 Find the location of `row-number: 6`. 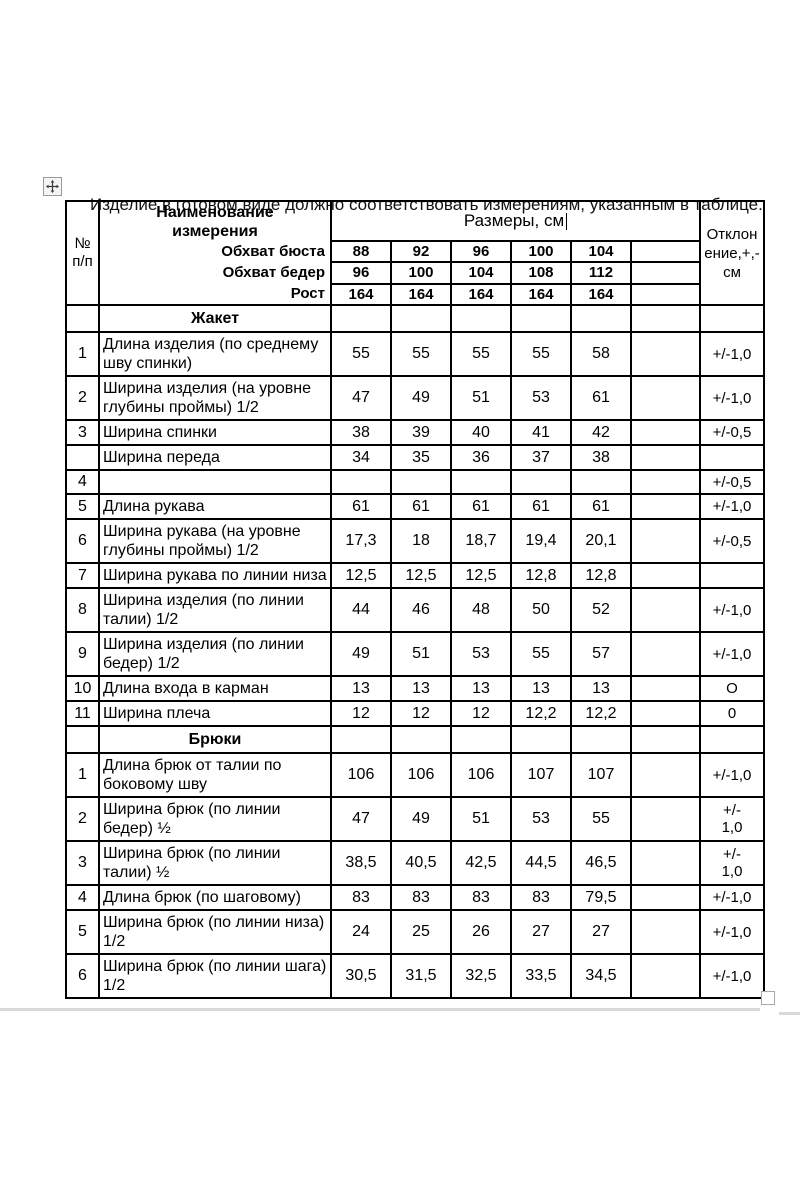

row-number: 6 is located at coordinates (82, 976).